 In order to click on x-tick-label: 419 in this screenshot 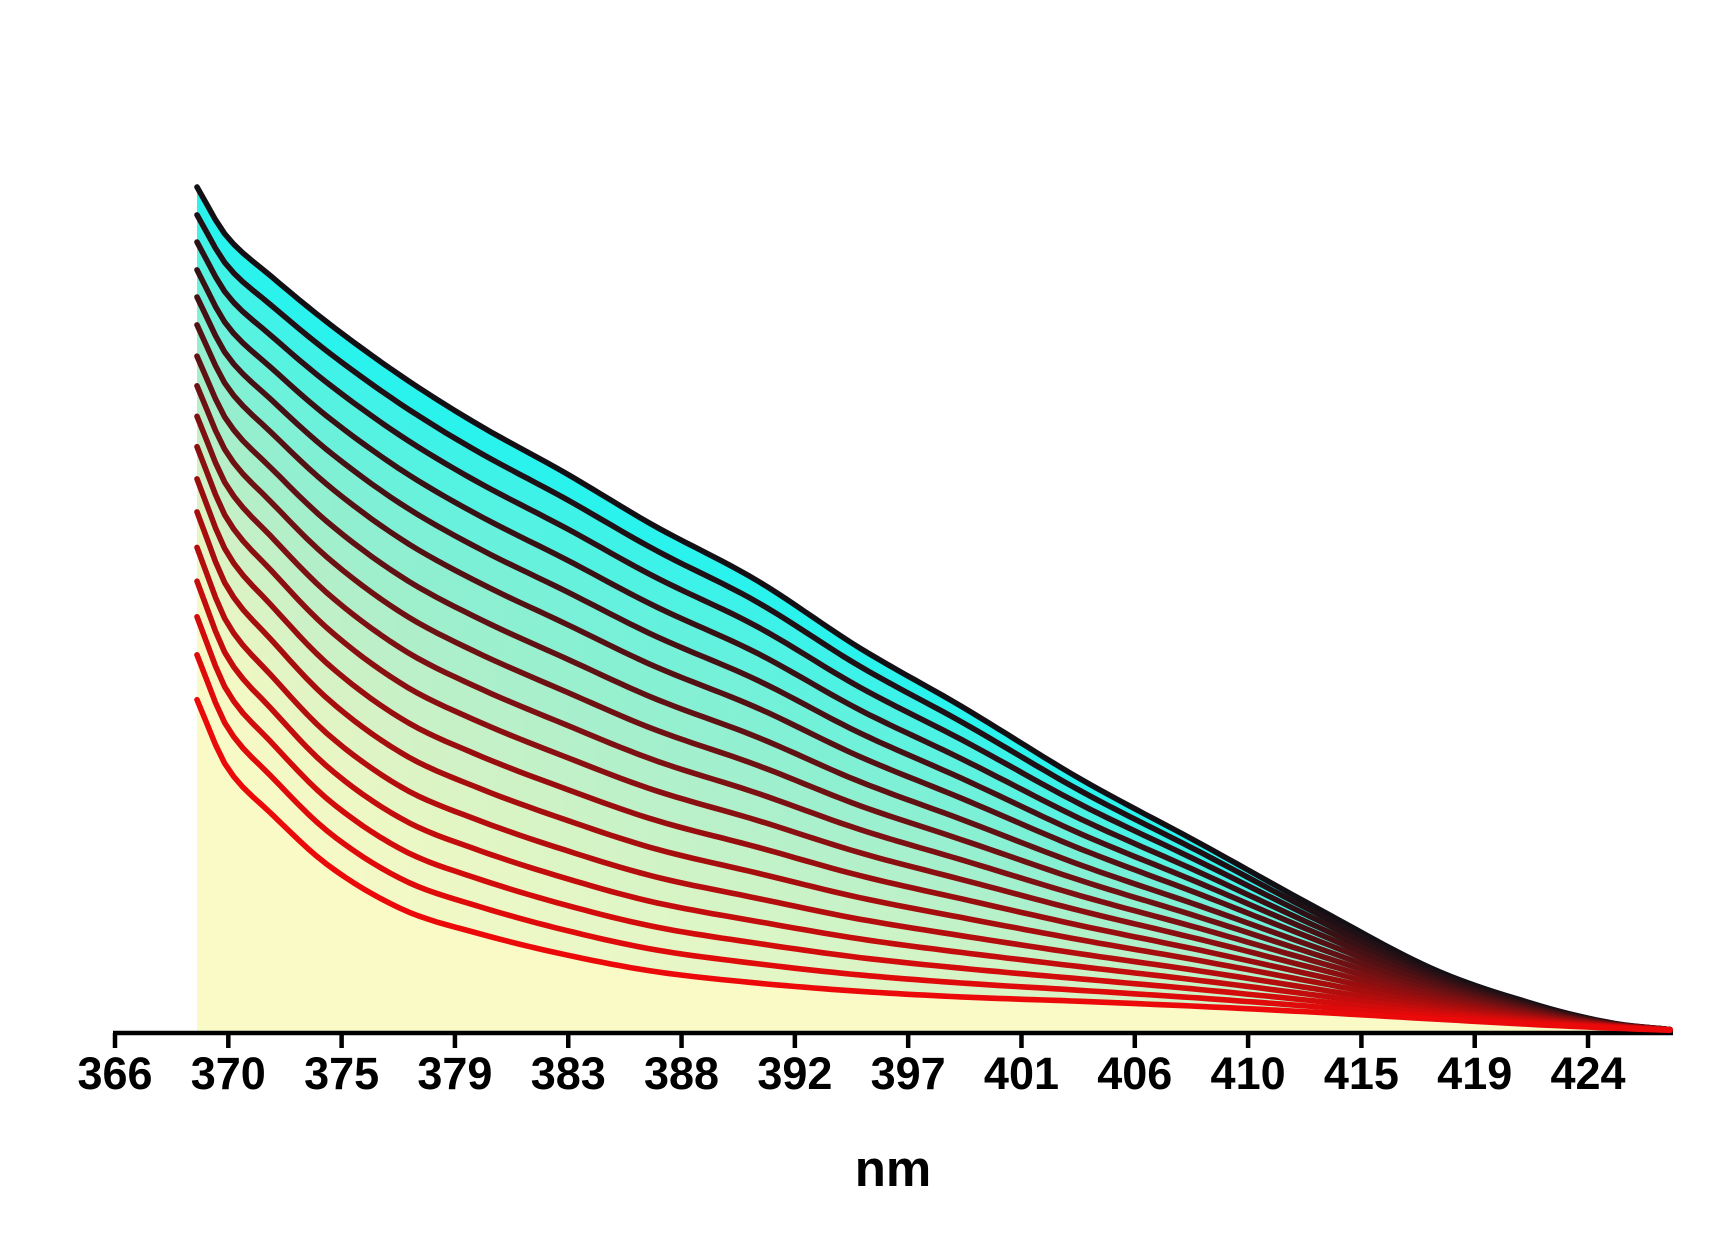, I will do `click(1474, 1073)`.